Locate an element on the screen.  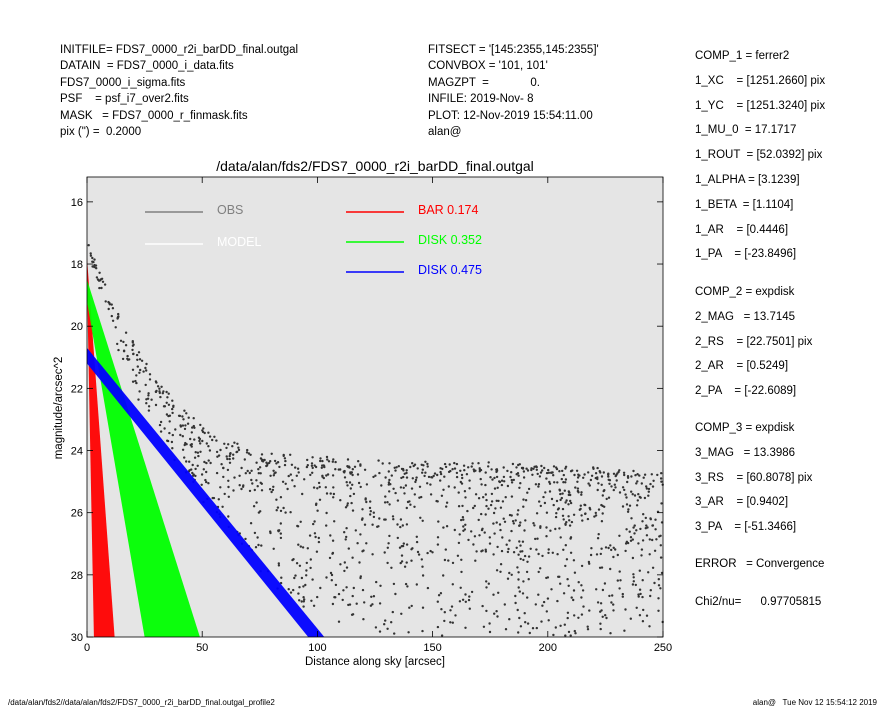
component-line: COMP_2 = expdisk is located at coordinates (745, 292).